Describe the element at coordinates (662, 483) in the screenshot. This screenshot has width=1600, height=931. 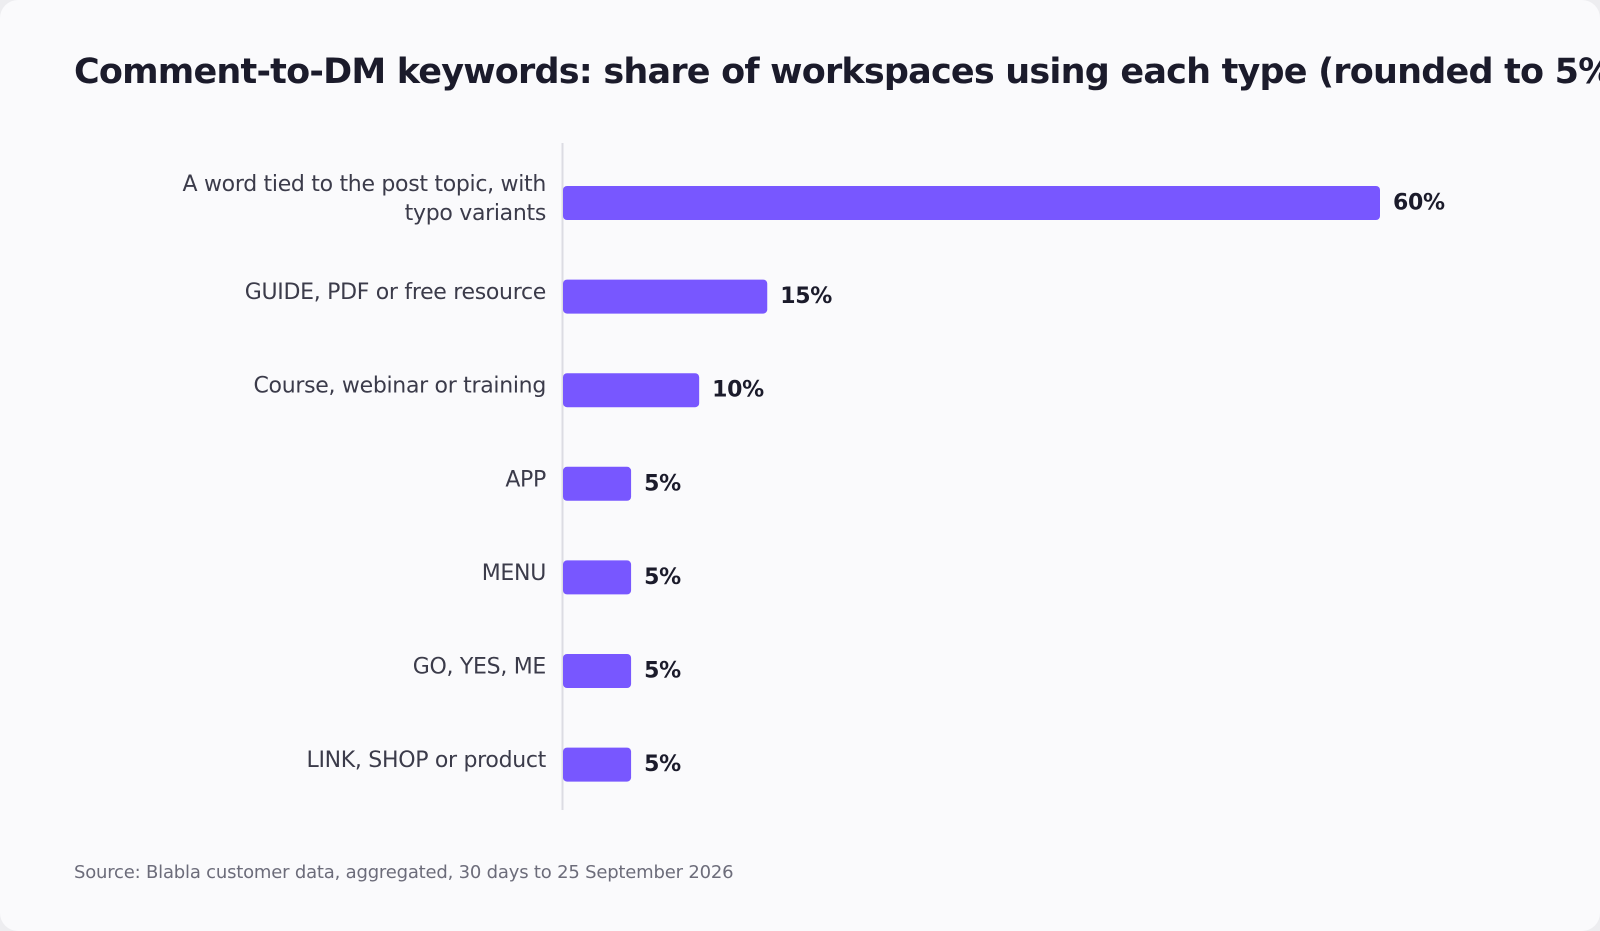
I see `value-label-3: 5%` at that location.